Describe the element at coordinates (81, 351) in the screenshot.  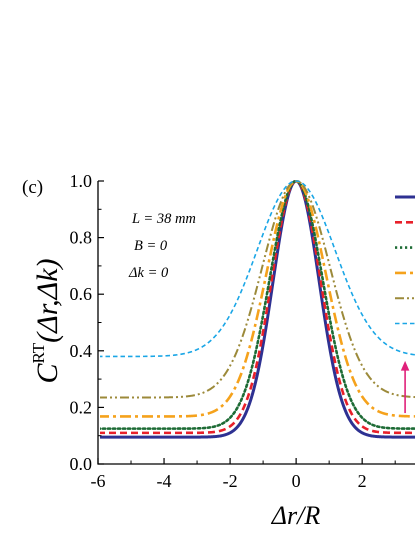
I see `y-tick-label: 0.4` at that location.